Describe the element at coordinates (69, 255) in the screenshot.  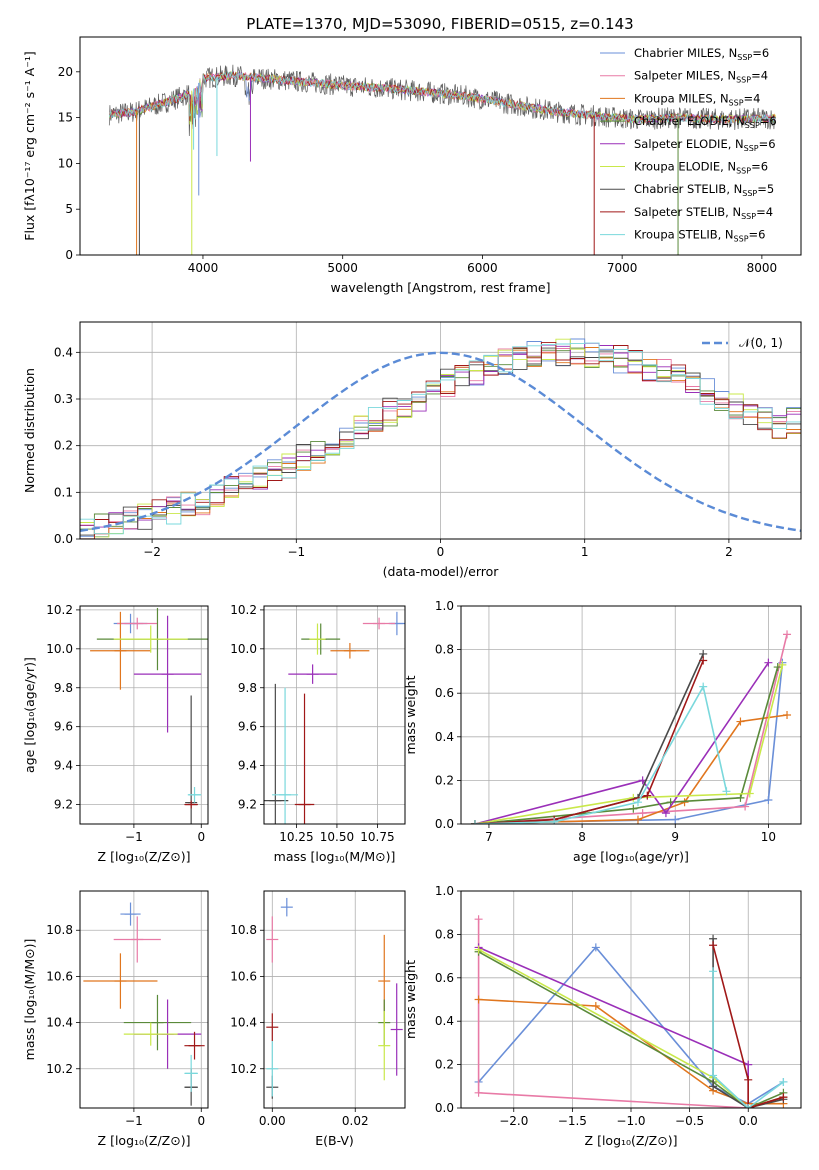
I see `y-tick-label: 0` at that location.